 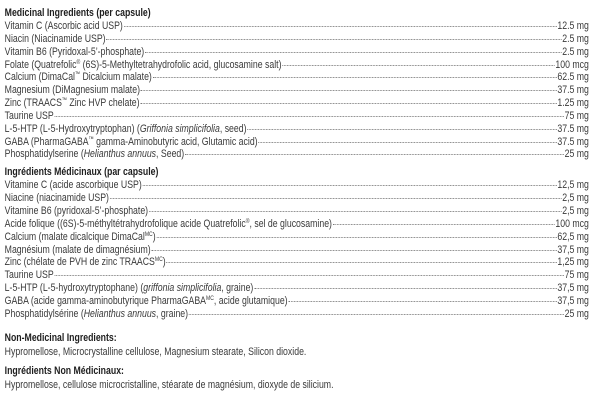 I want to click on name-text: Niacine (niacinamide USP), so click(x=56, y=198).